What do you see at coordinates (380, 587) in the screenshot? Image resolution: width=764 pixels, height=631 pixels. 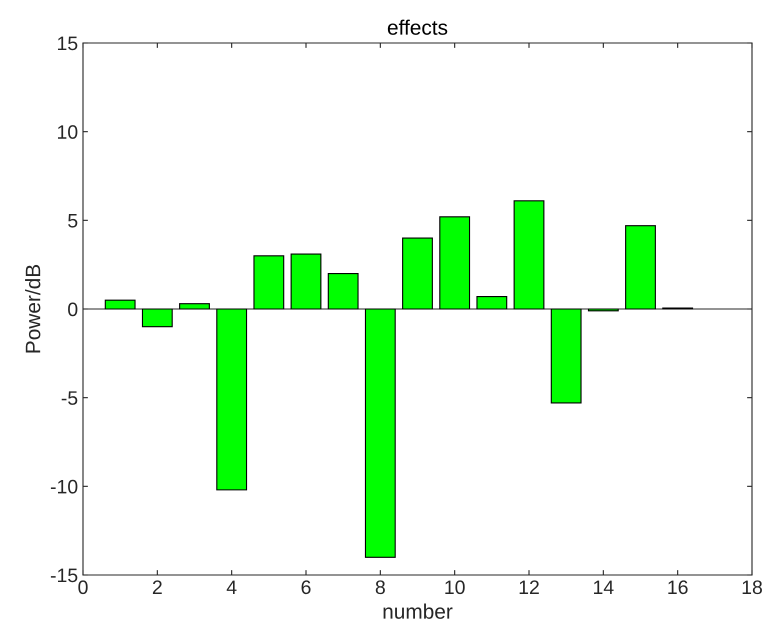 I see `x-tick-label: 8` at bounding box center [380, 587].